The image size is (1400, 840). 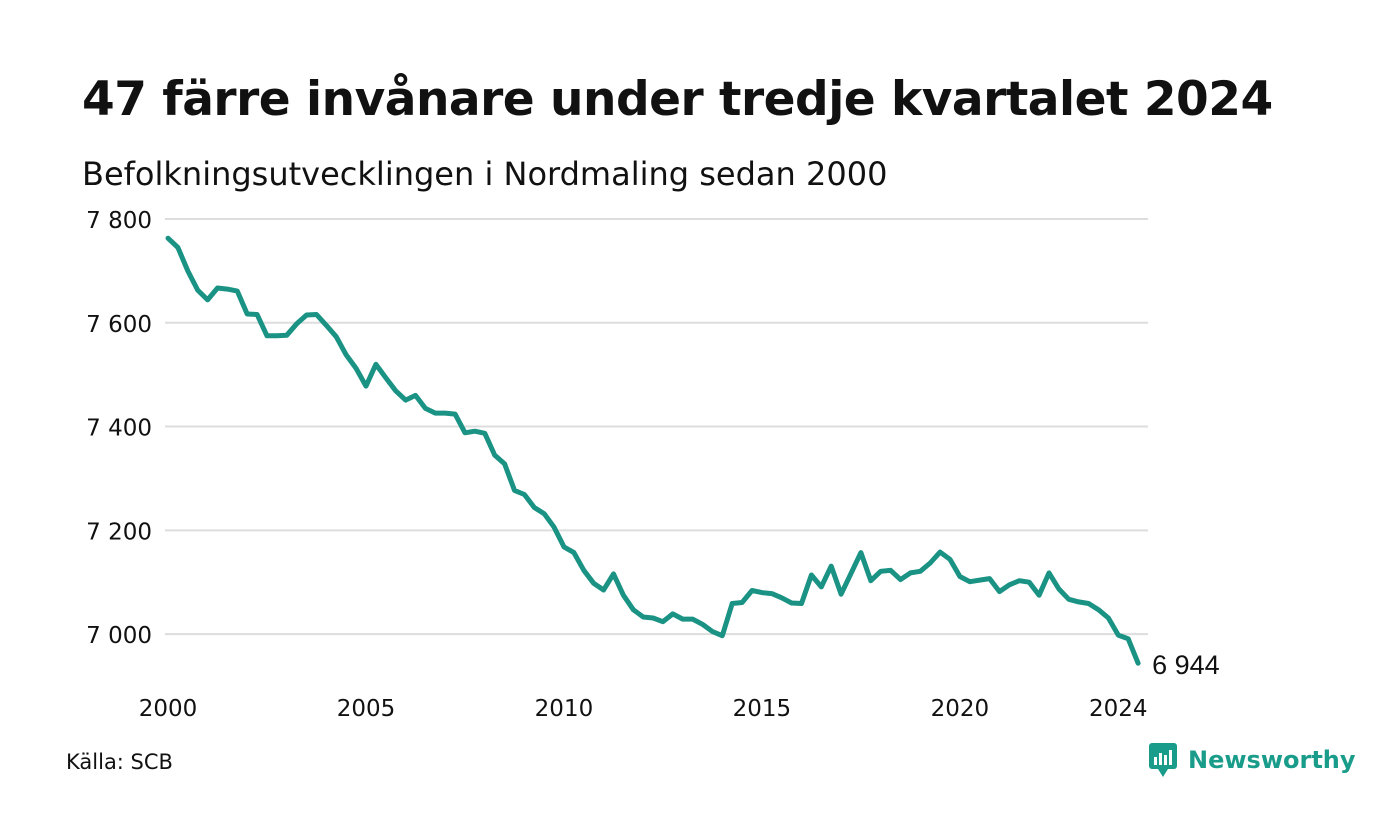 I want to click on x-tick-label: 2020, so click(x=960, y=709).